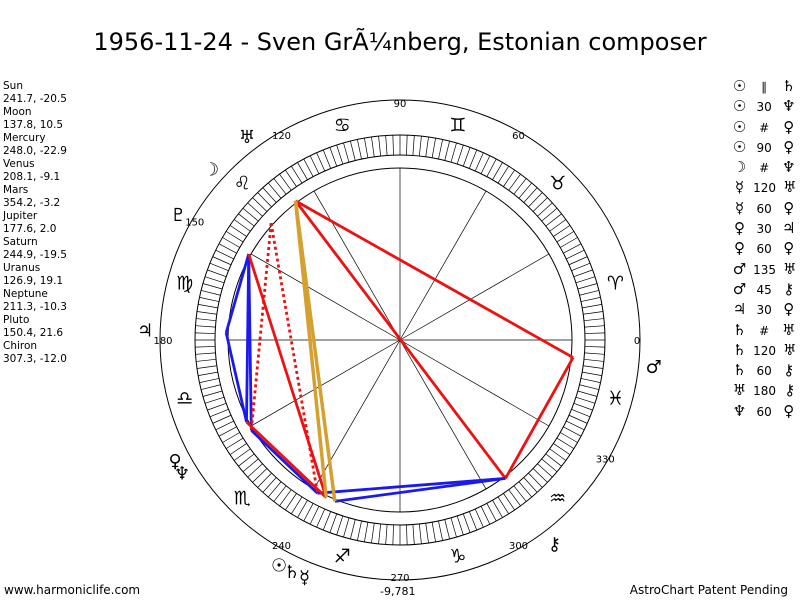 This screenshot has height=600, width=800. Describe the element at coordinates (242, 183) in the screenshot. I see `zodiac-sign-icon: ♌` at that location.